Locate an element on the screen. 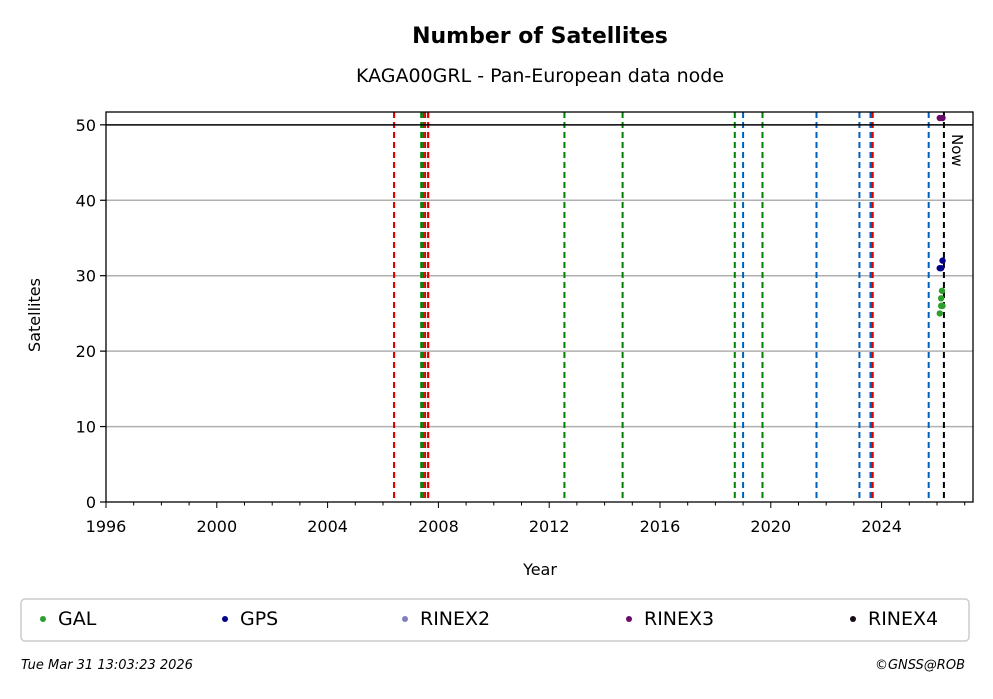 The height and width of the screenshot is (699, 993). y-tick-label: 30 is located at coordinates (86, 276).